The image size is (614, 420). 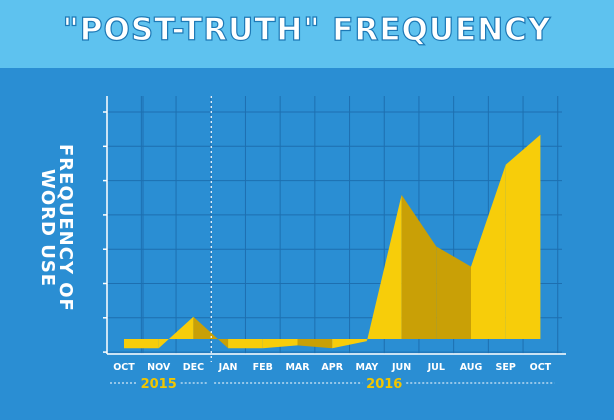 I want to click on x-tick-label: DEC, so click(x=193, y=367).